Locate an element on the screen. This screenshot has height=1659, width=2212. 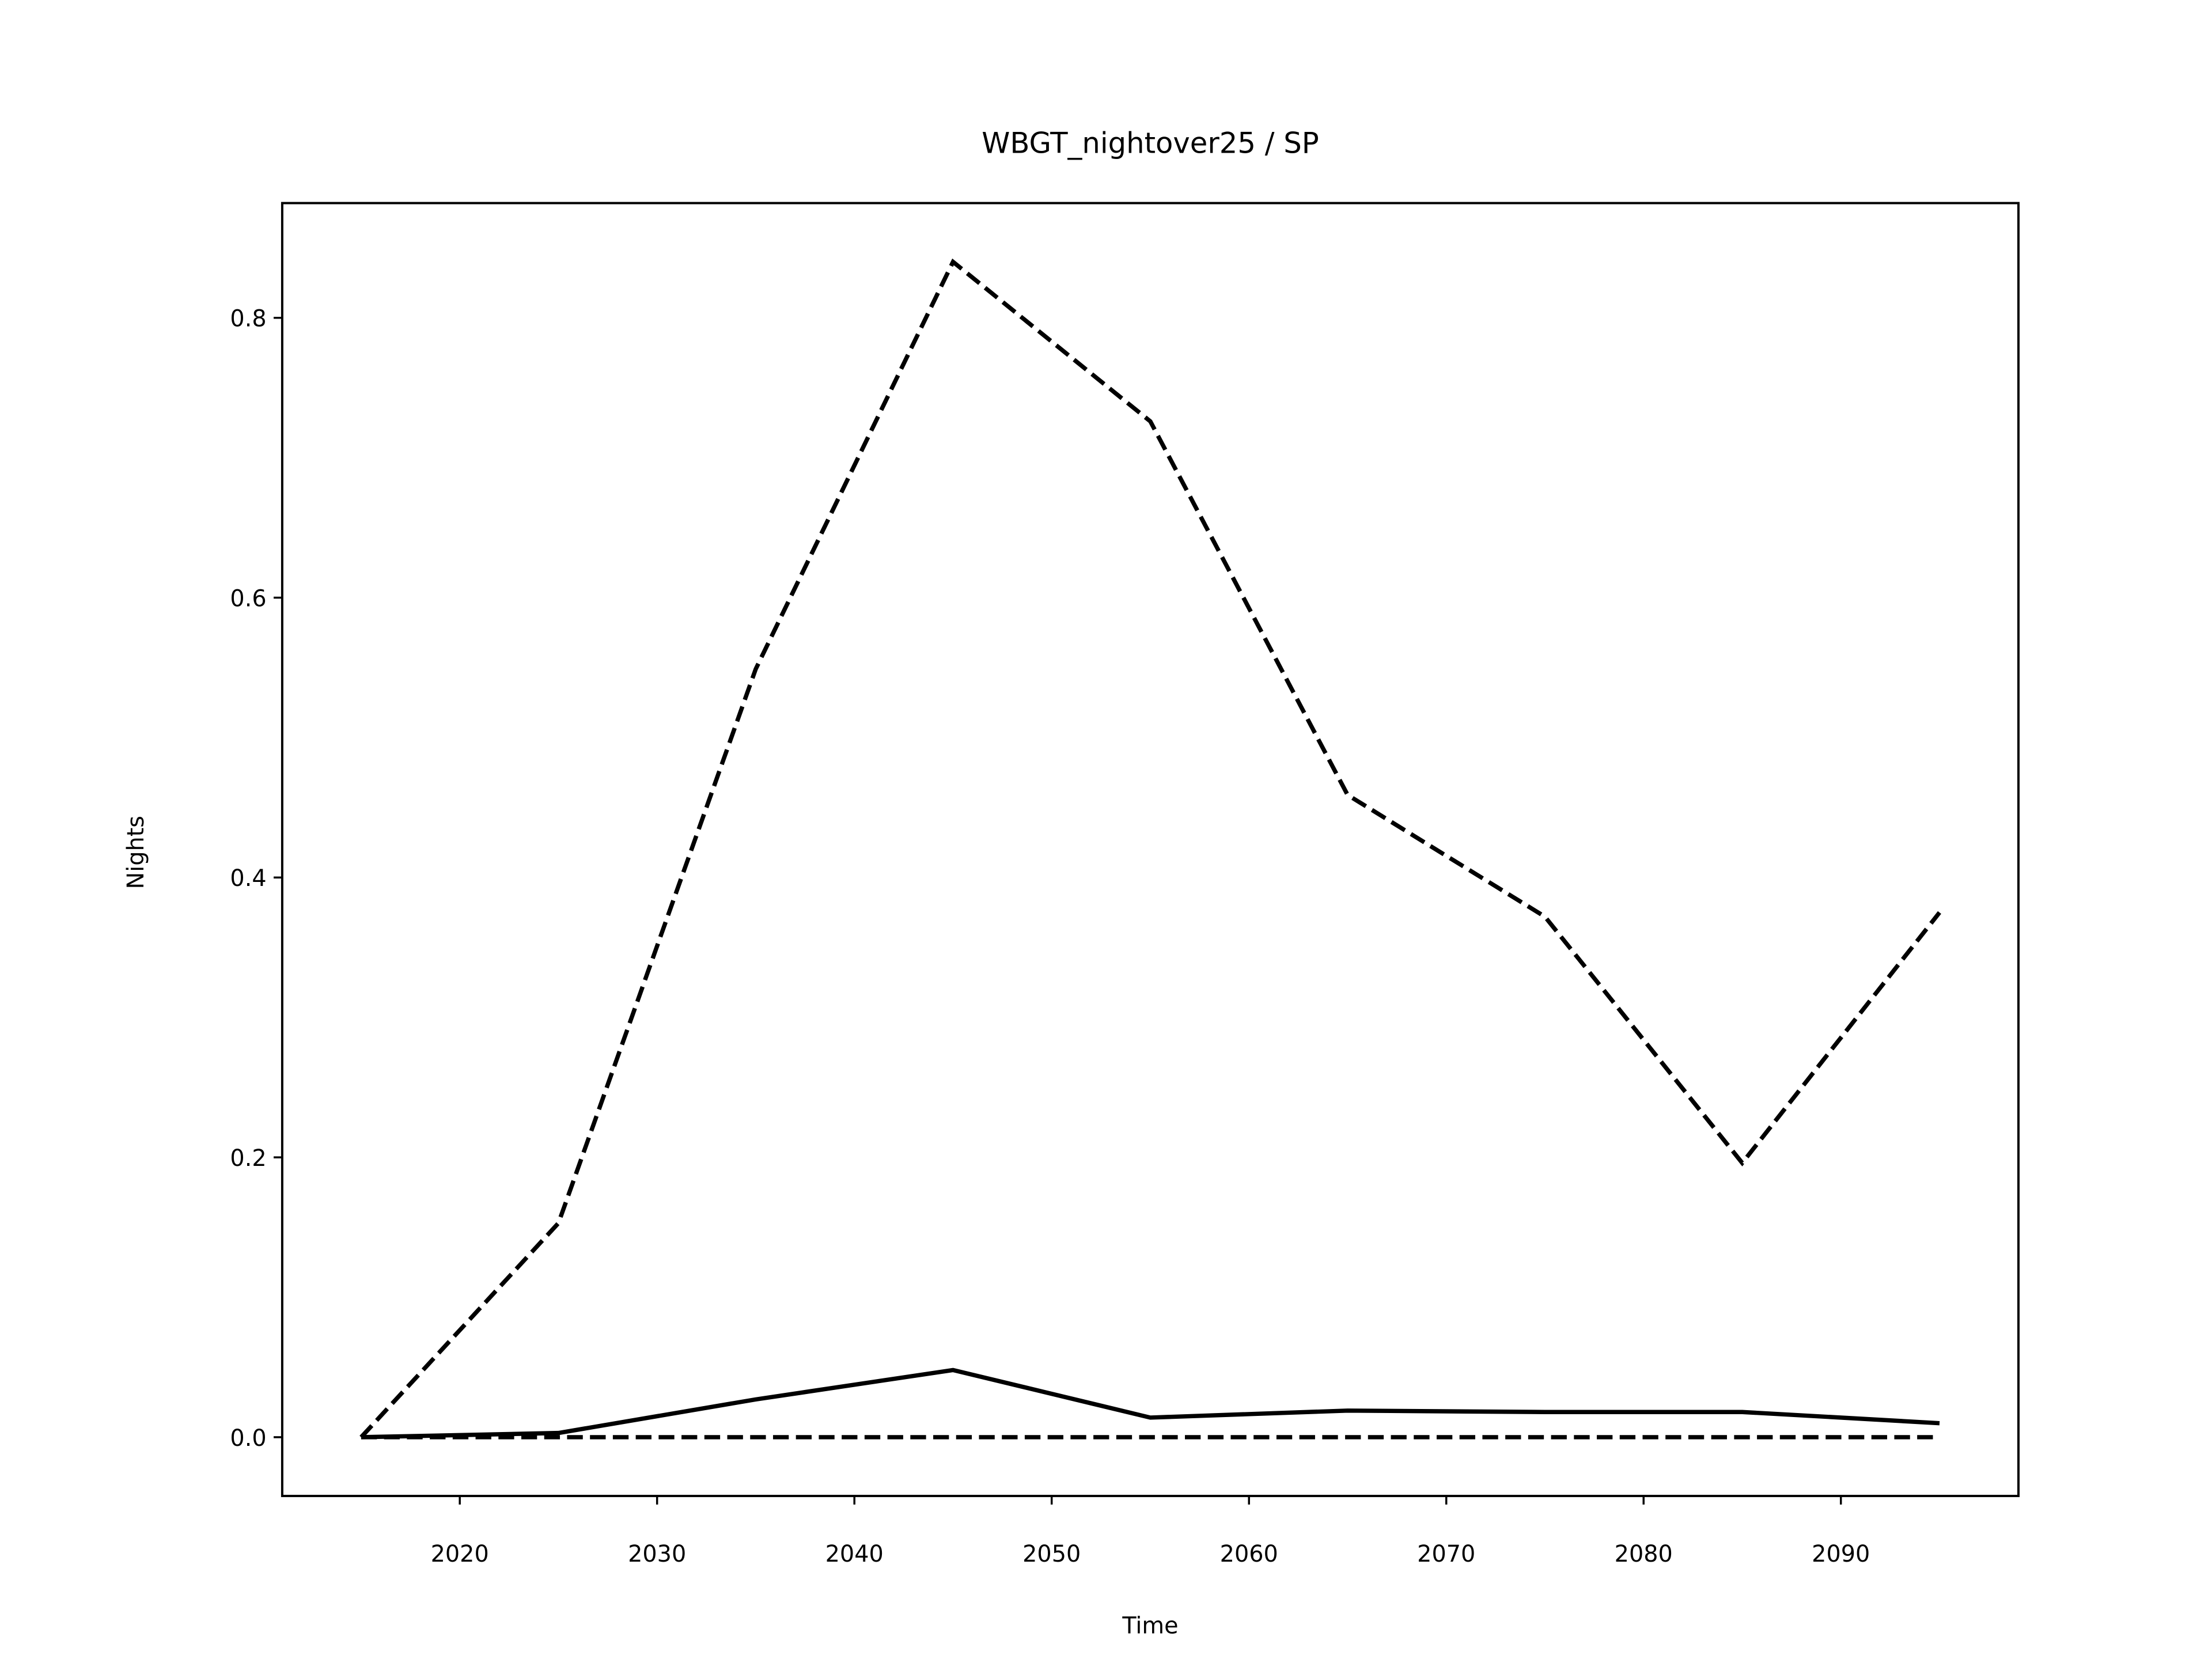
chart-title: WBGT_nightover25 / SP is located at coordinates (1150, 143).